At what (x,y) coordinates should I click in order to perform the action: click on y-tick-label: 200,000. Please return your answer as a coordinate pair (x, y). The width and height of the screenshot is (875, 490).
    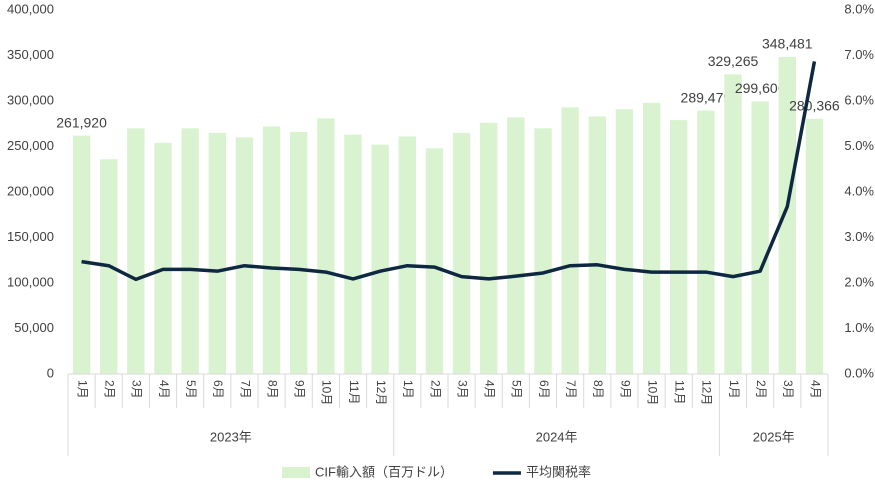
    Looking at the image, I should click on (30, 190).